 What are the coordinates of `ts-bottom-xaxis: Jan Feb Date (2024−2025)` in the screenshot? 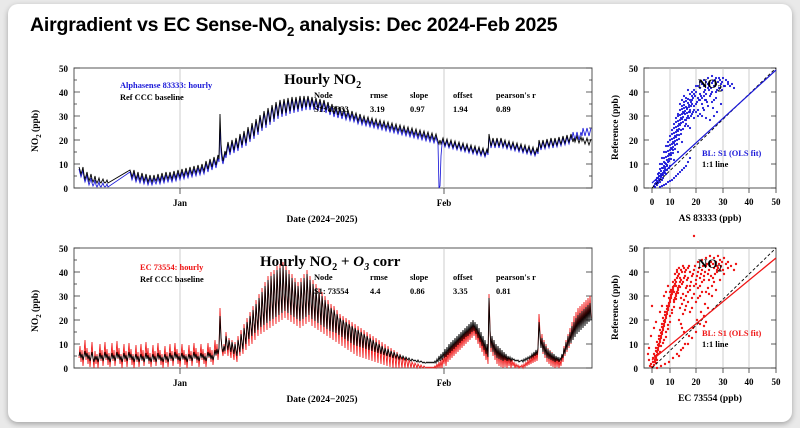 It's located at (312, 391).